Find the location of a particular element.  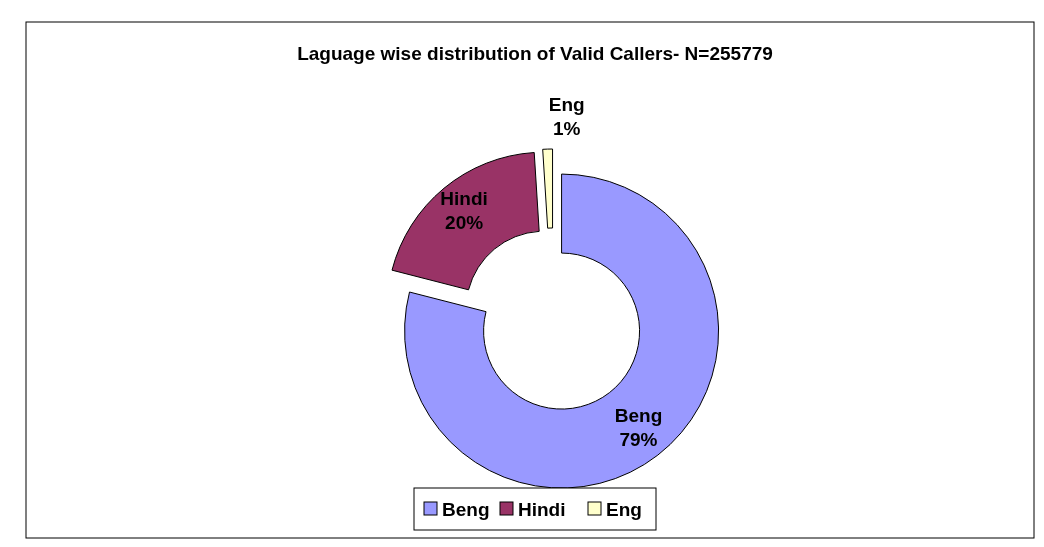

legend-label: Hindi is located at coordinates (542, 509).